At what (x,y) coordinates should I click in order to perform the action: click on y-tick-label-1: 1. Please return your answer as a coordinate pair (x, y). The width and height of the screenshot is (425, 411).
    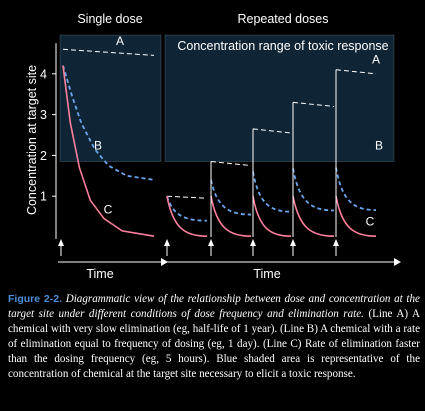
    Looking at the image, I should click on (43, 197).